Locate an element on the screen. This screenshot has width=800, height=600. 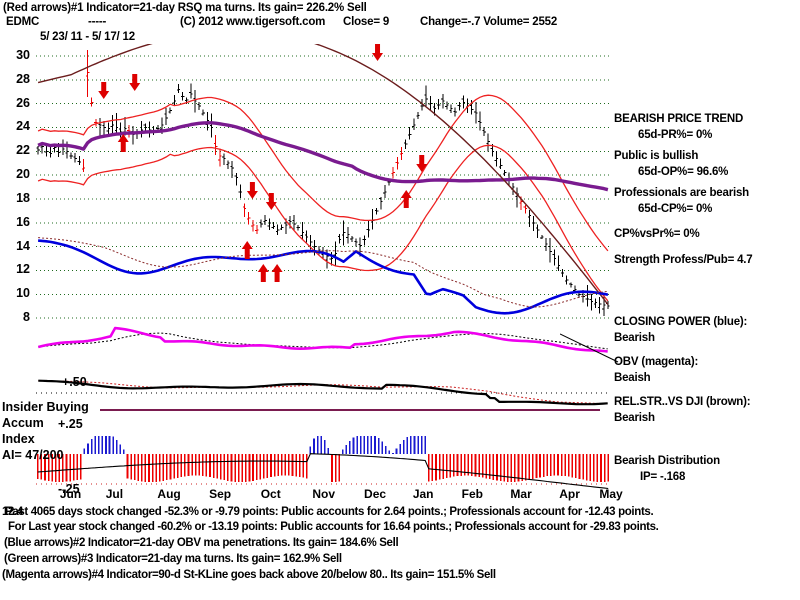
change-volume-label: Change=-.7 Volume= 2552 is located at coordinates (489, 22).